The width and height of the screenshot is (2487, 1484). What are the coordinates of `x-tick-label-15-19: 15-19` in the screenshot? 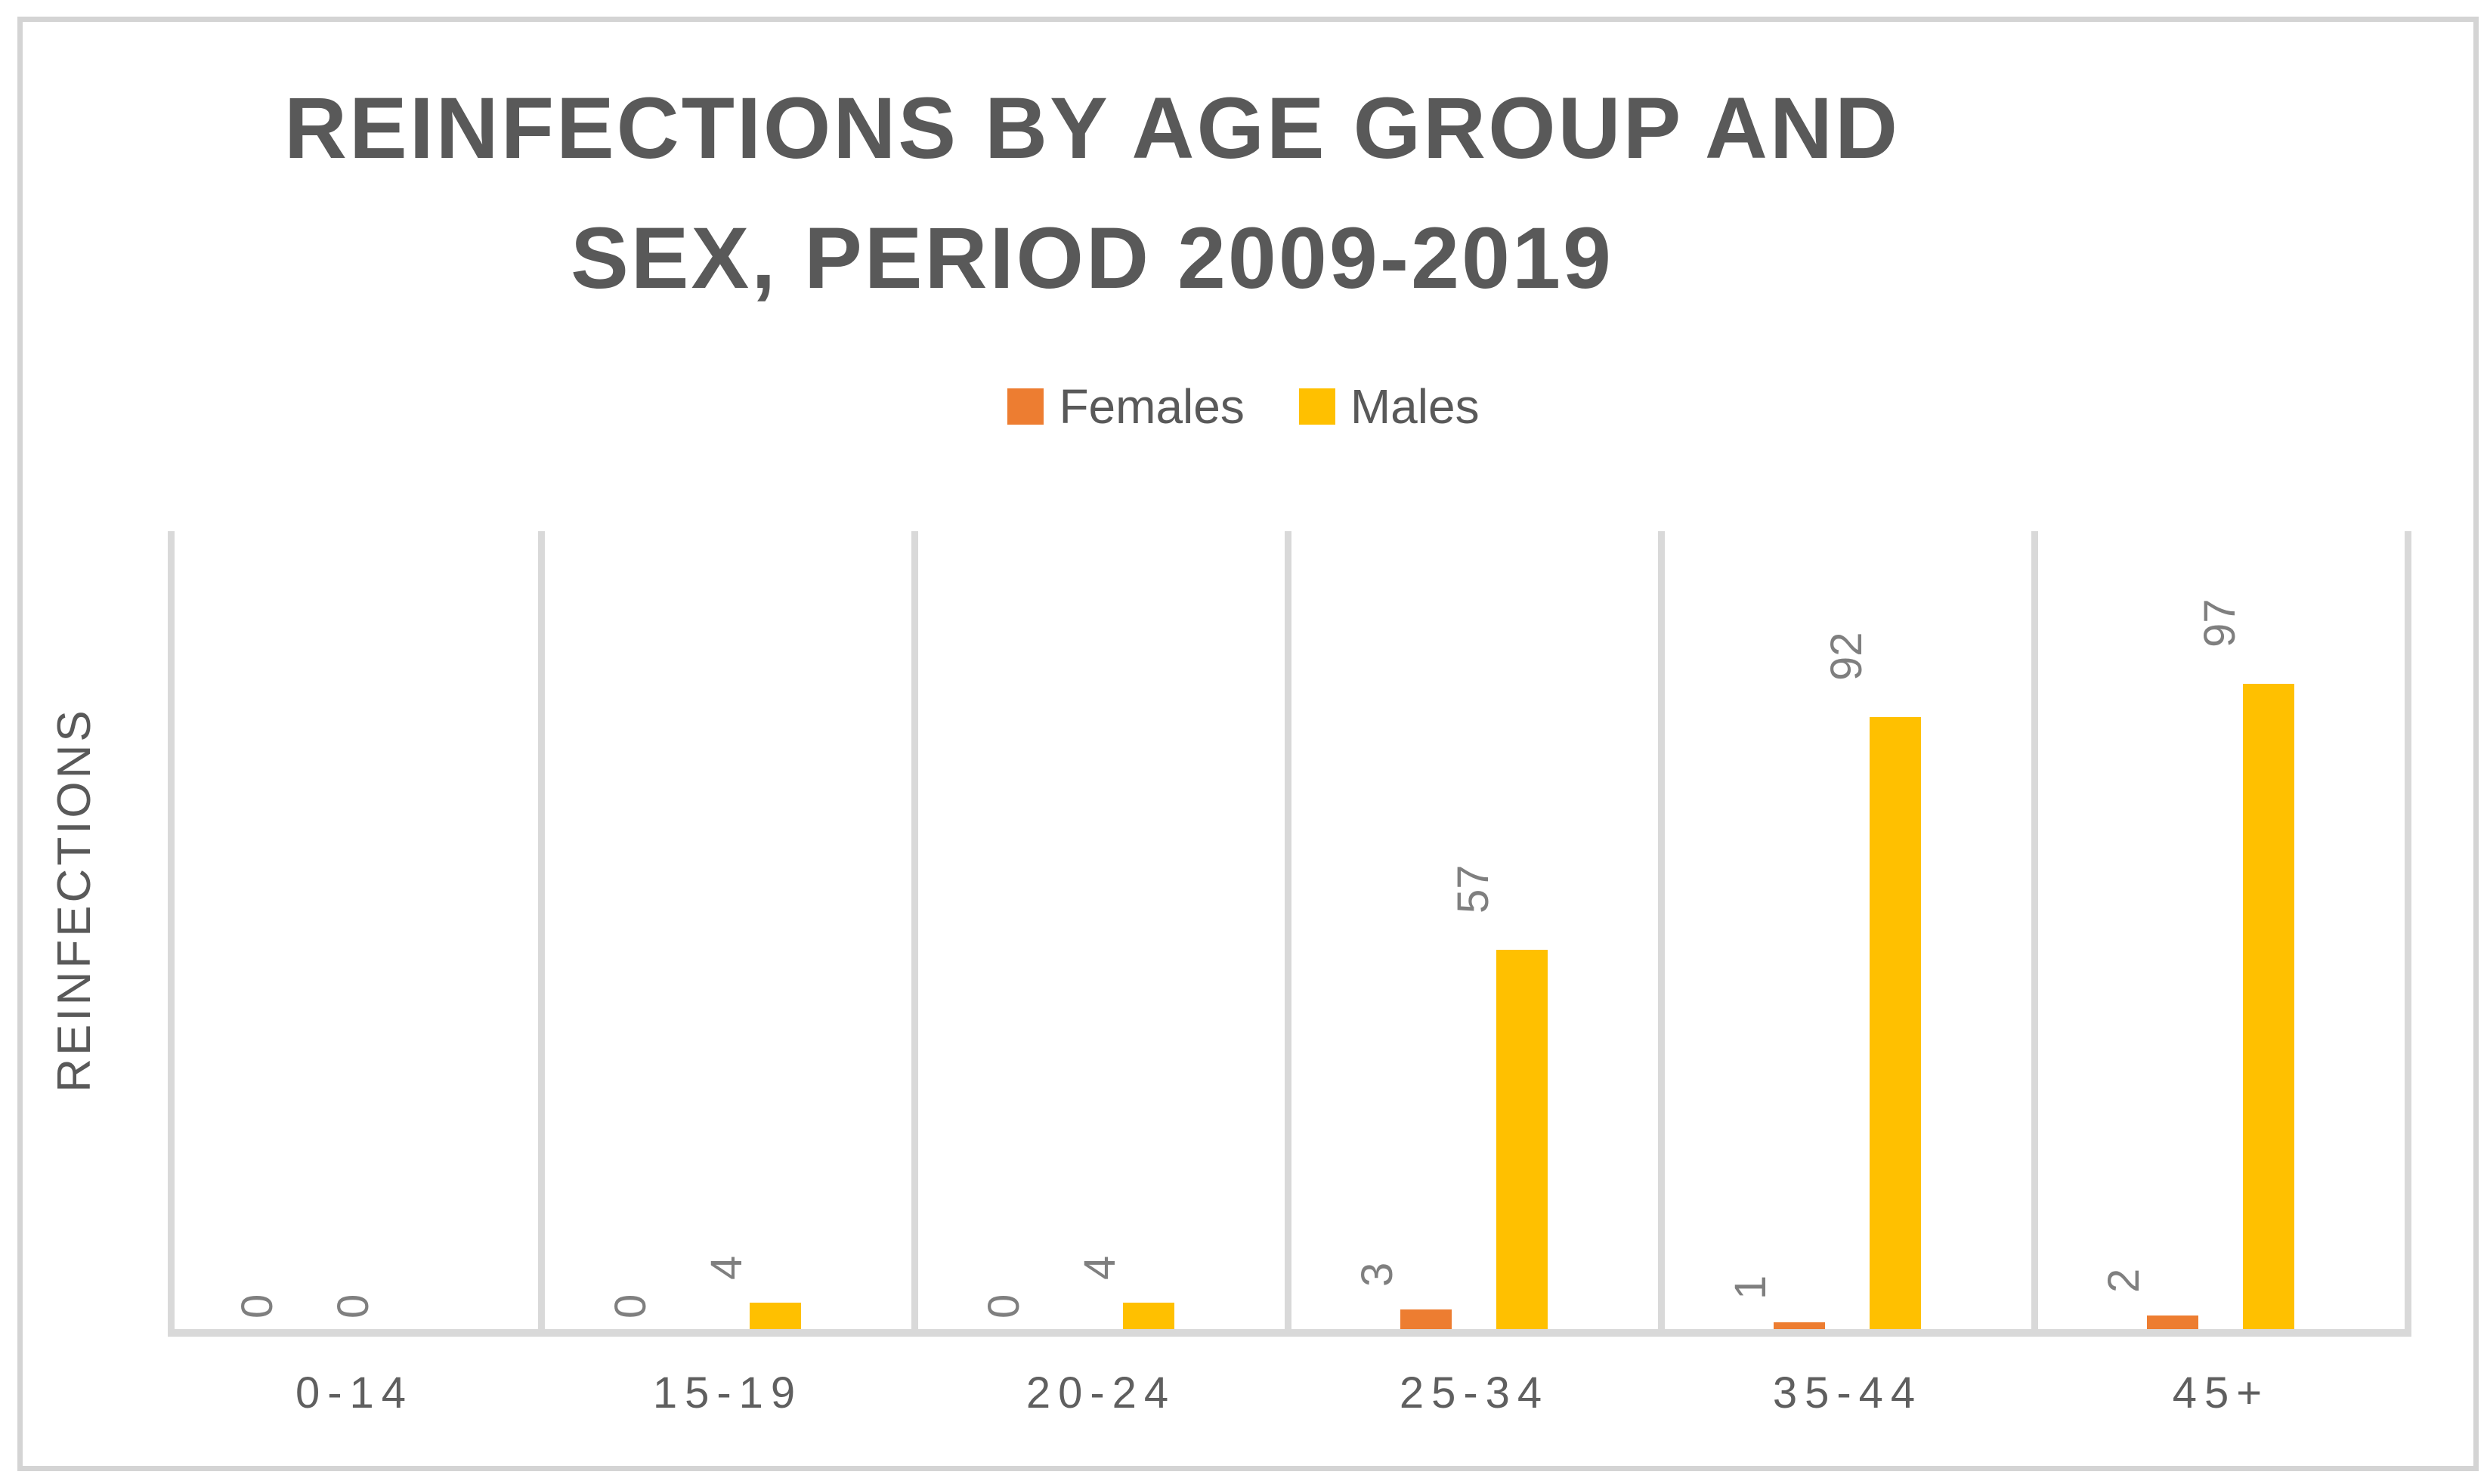 It's located at (728, 1393).